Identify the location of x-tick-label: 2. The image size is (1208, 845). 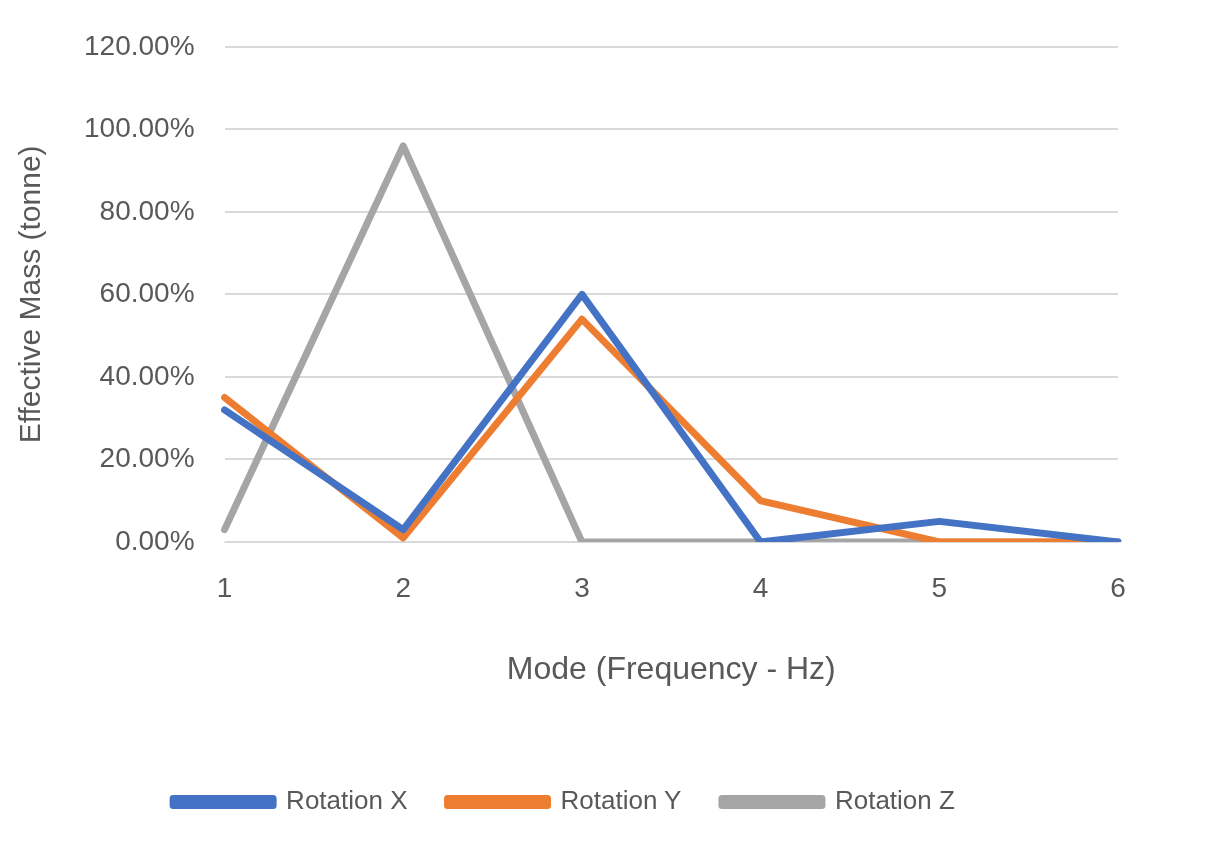
(403, 587).